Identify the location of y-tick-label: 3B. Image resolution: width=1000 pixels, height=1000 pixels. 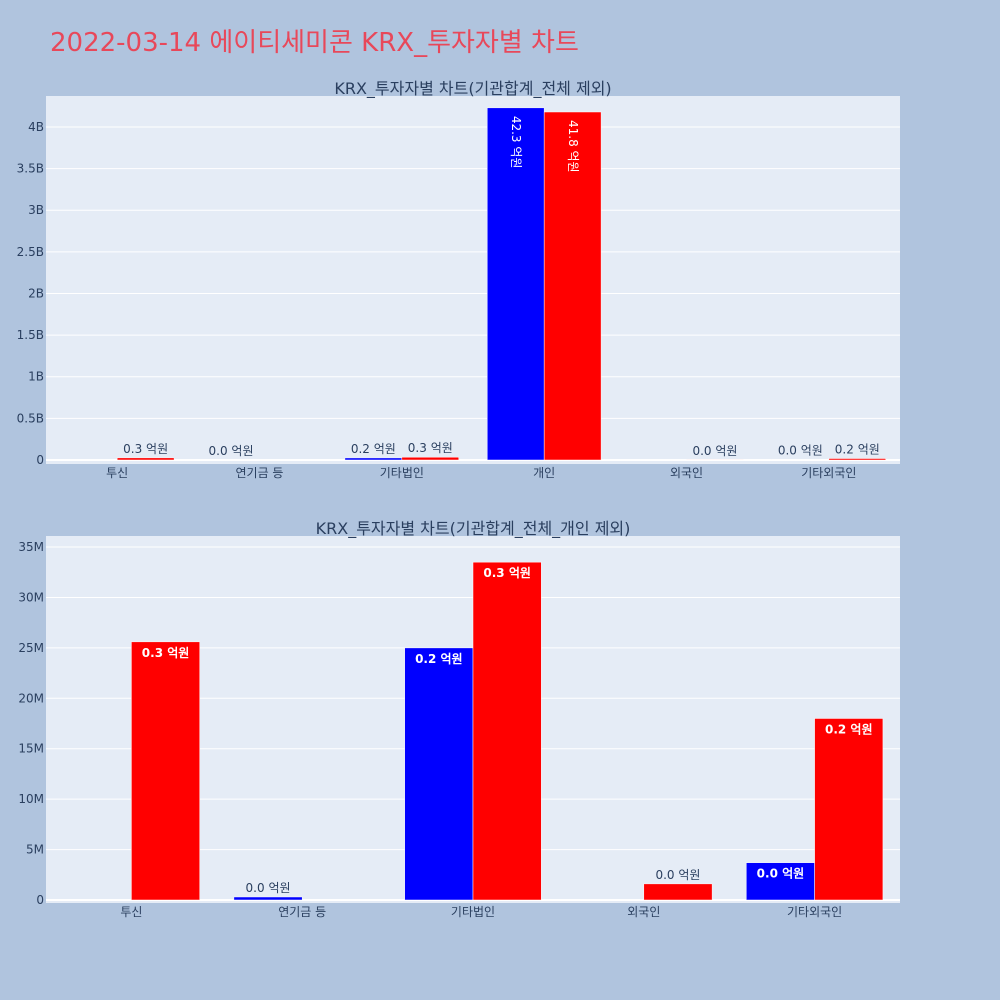
(36, 210).